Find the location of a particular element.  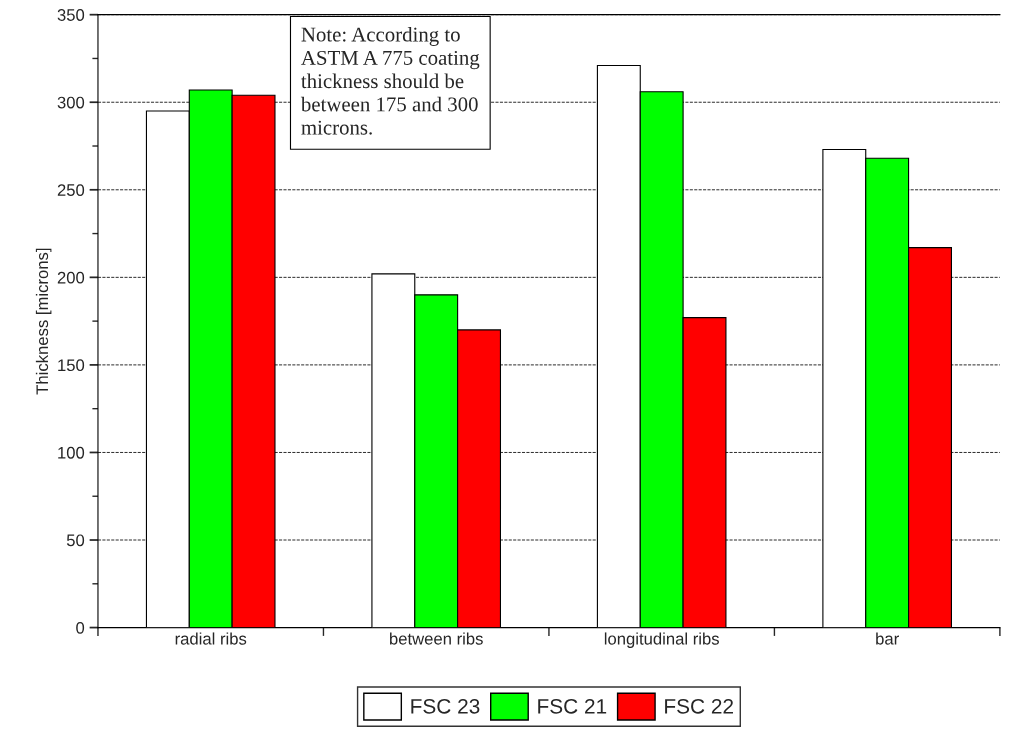

y-tick-label: 150 is located at coordinates (71, 365).